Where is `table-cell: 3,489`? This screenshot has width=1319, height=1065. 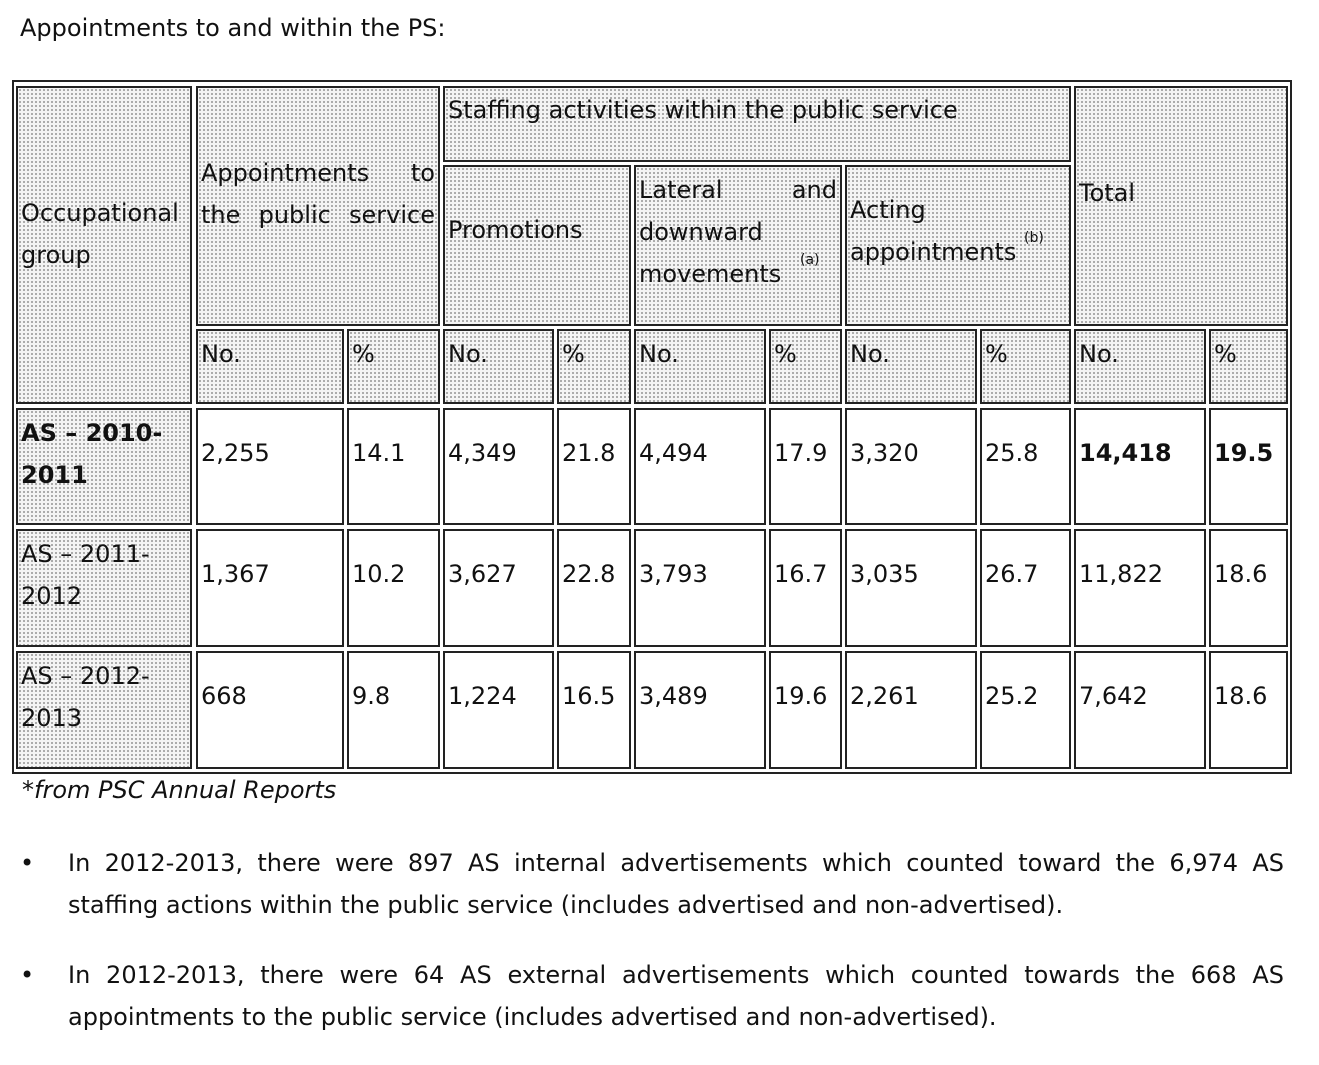
table-cell: 3,489 is located at coordinates (700, 710).